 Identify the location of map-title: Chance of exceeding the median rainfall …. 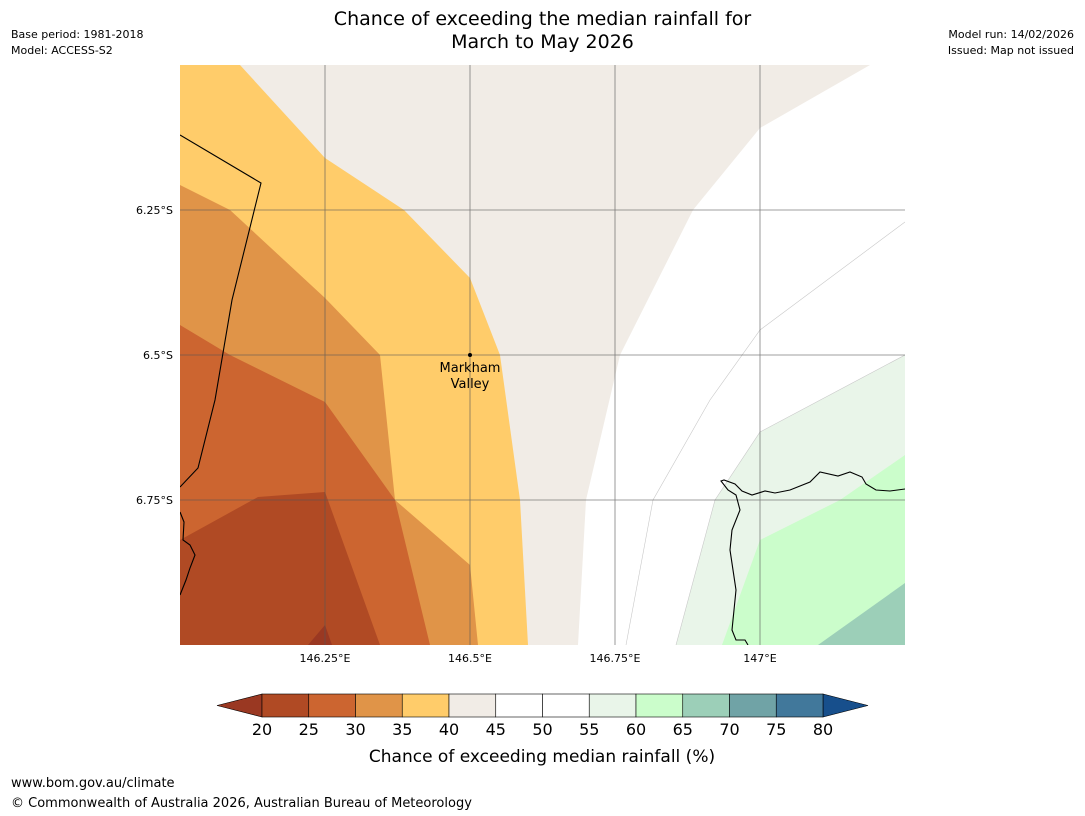
(542, 31).